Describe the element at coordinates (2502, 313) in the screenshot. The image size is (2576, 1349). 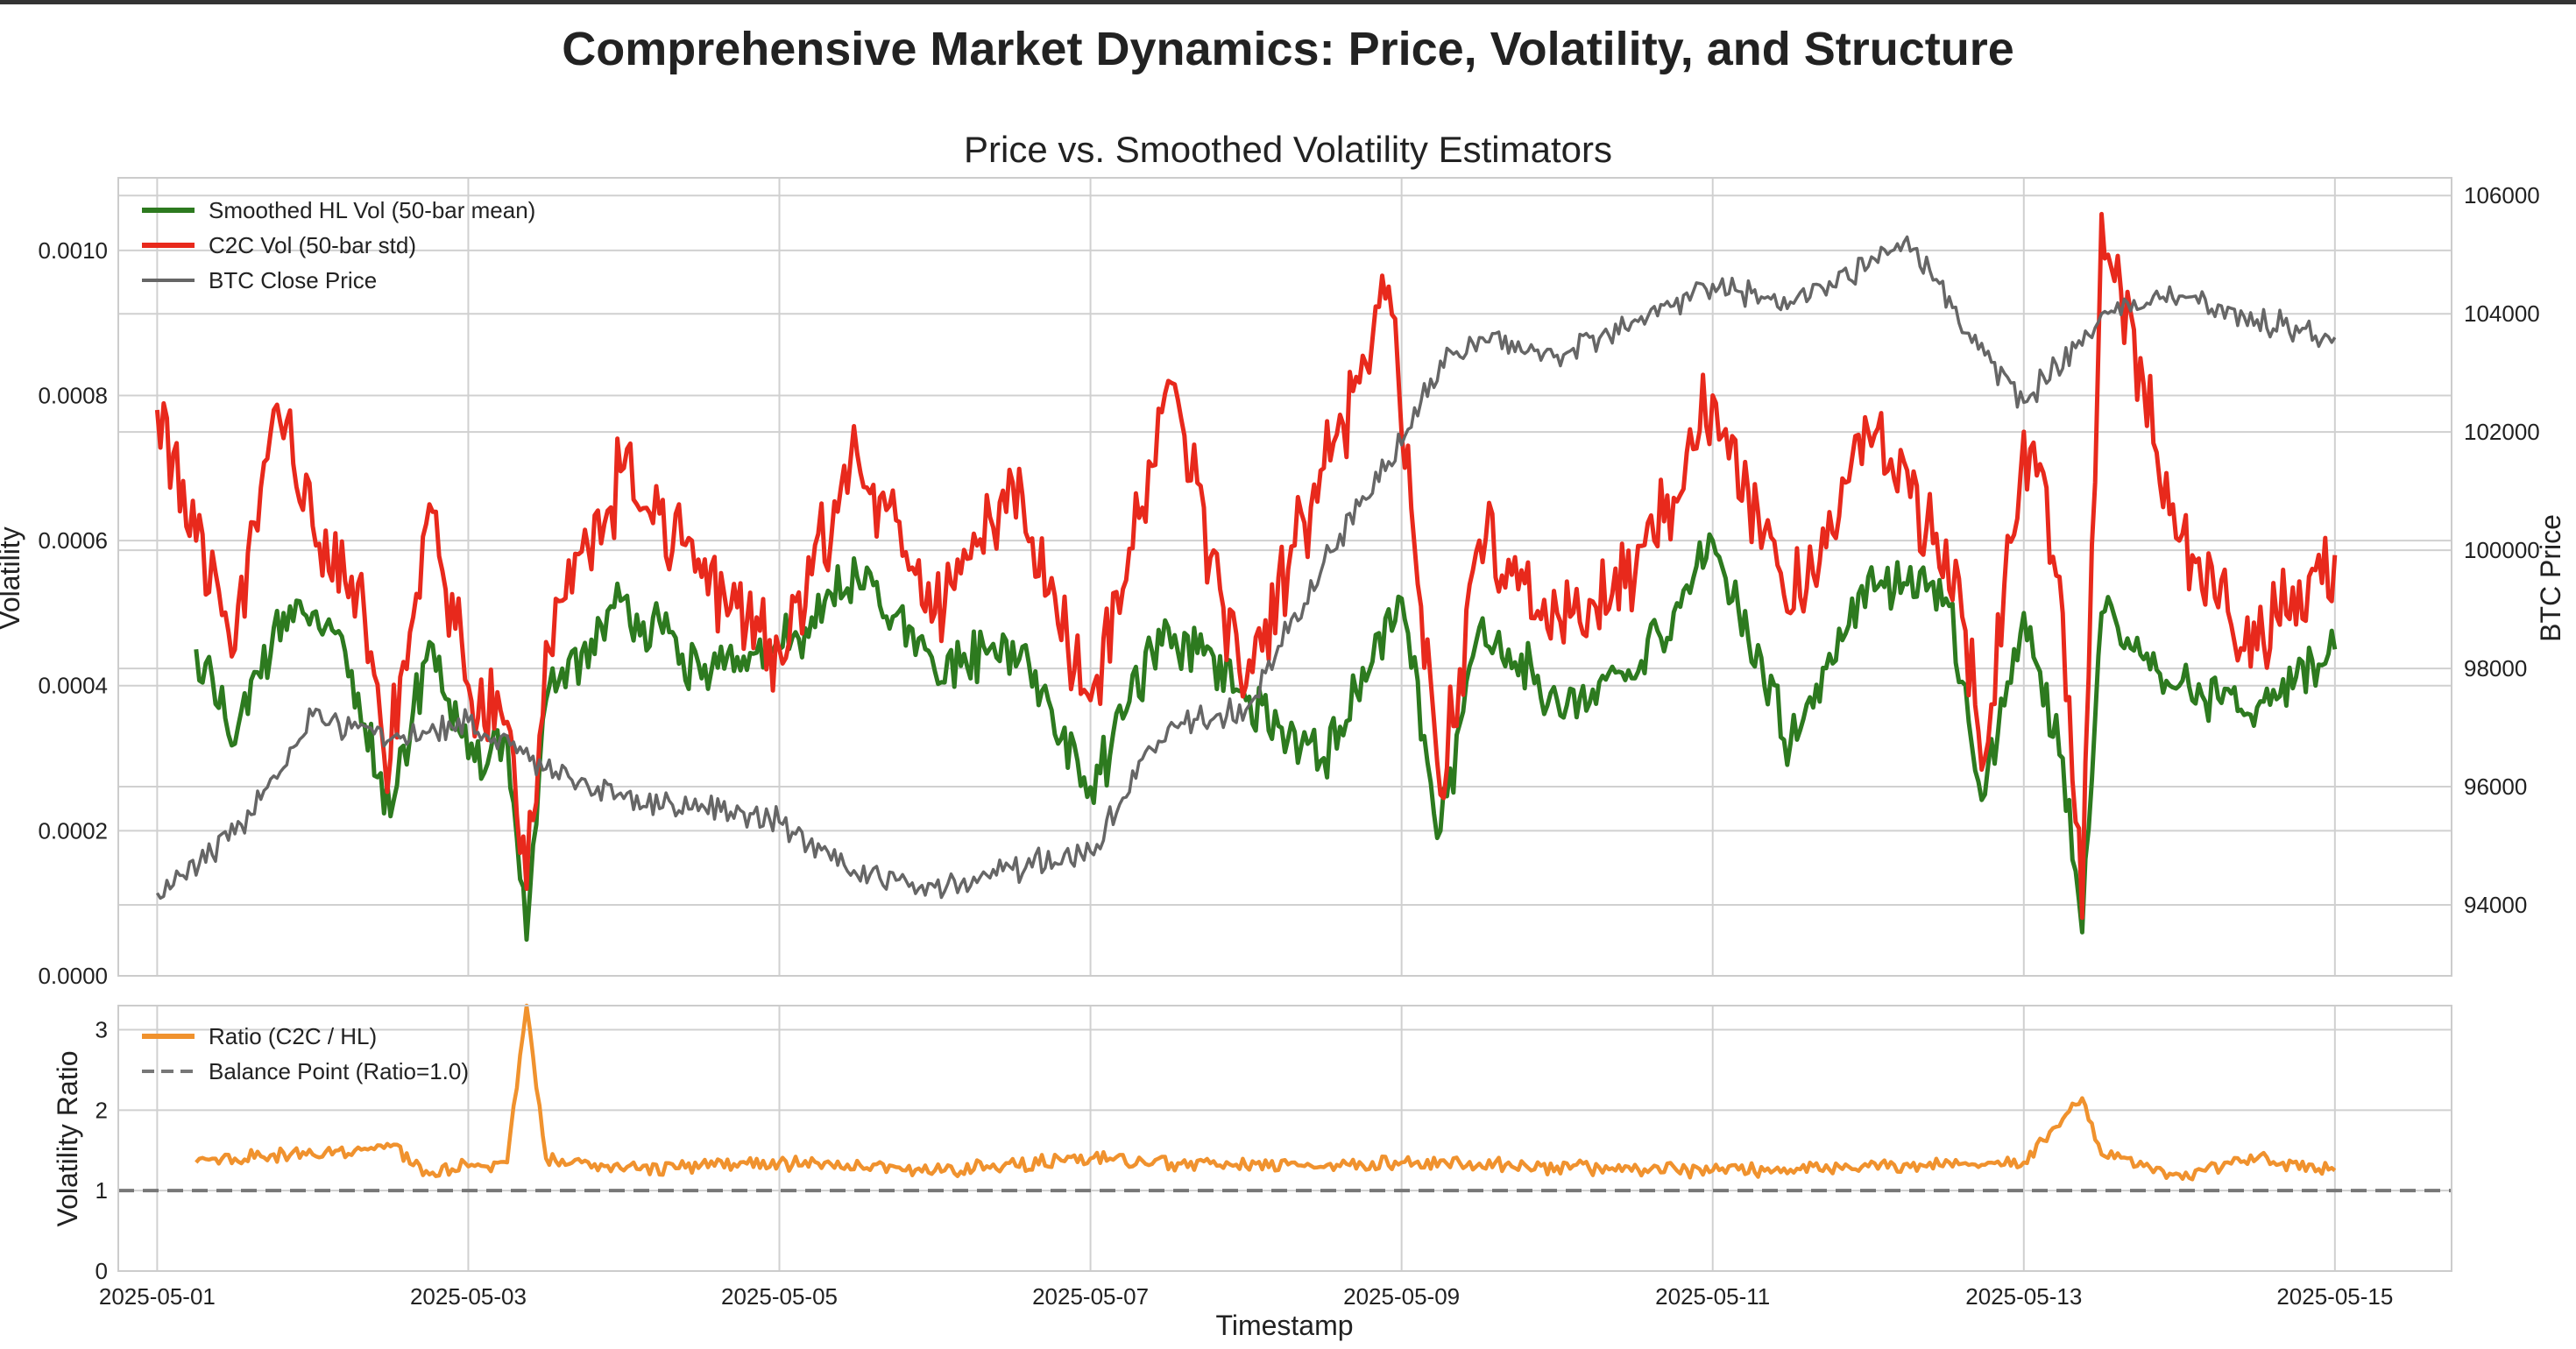
I see `panel1-y2-tick-label: 104000` at that location.